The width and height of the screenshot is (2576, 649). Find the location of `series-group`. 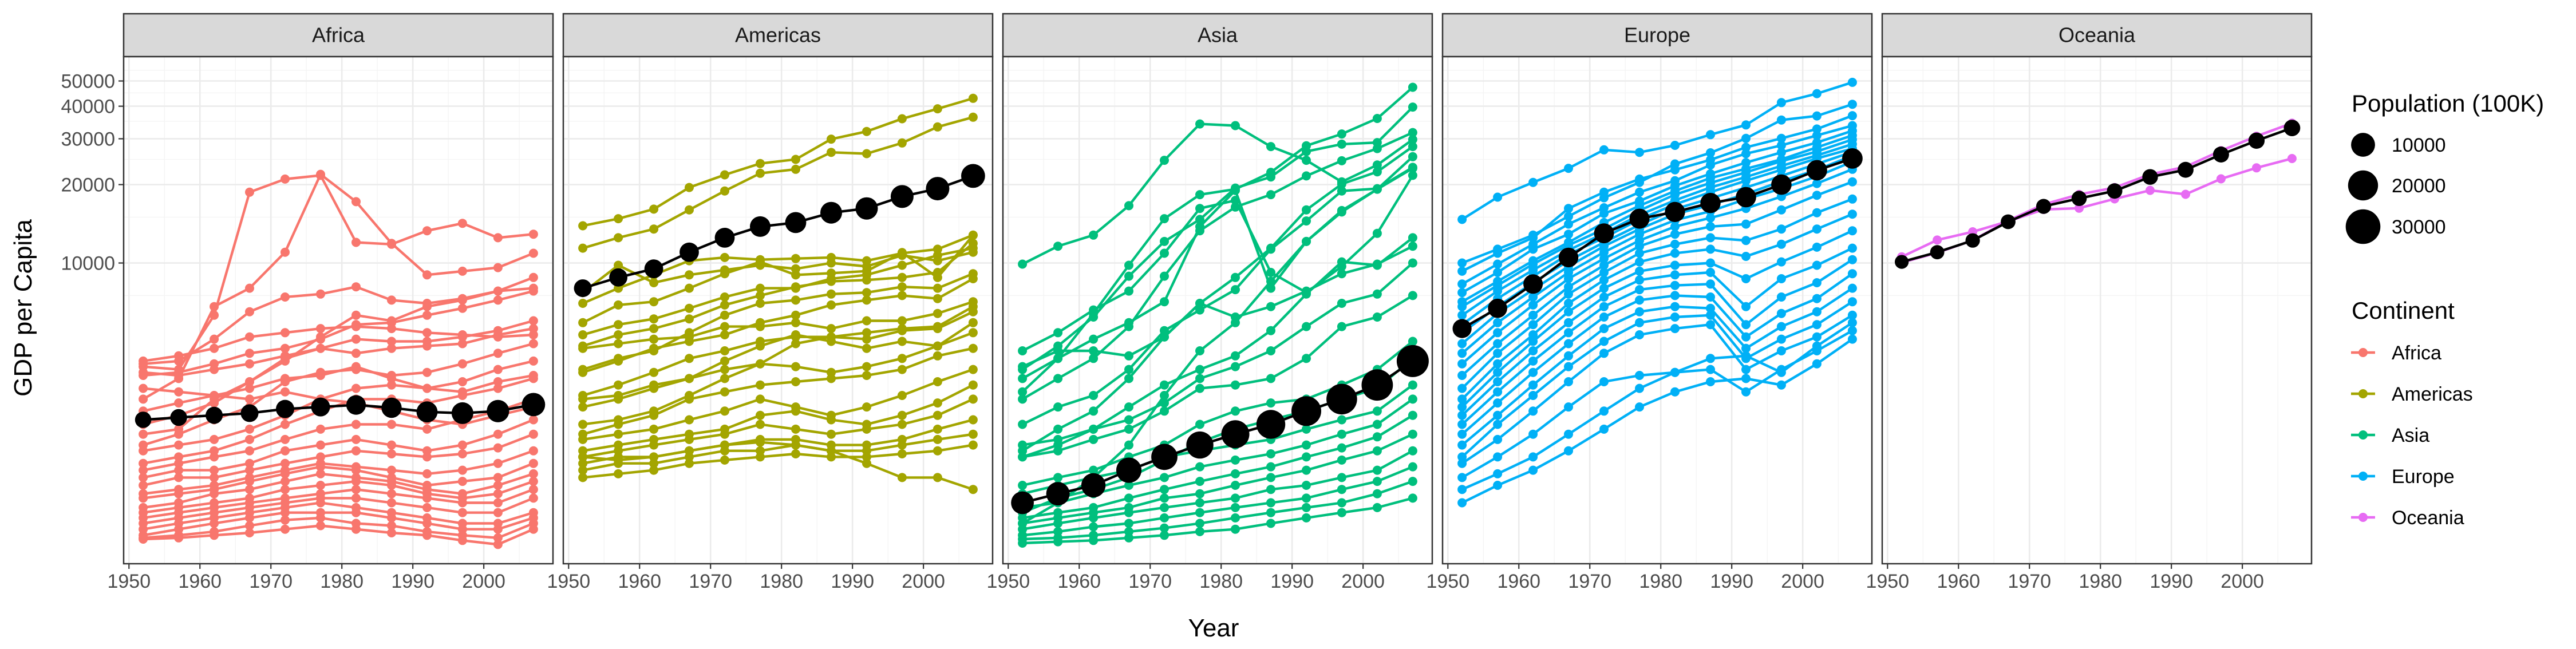

series-group is located at coordinates (1220, 315).